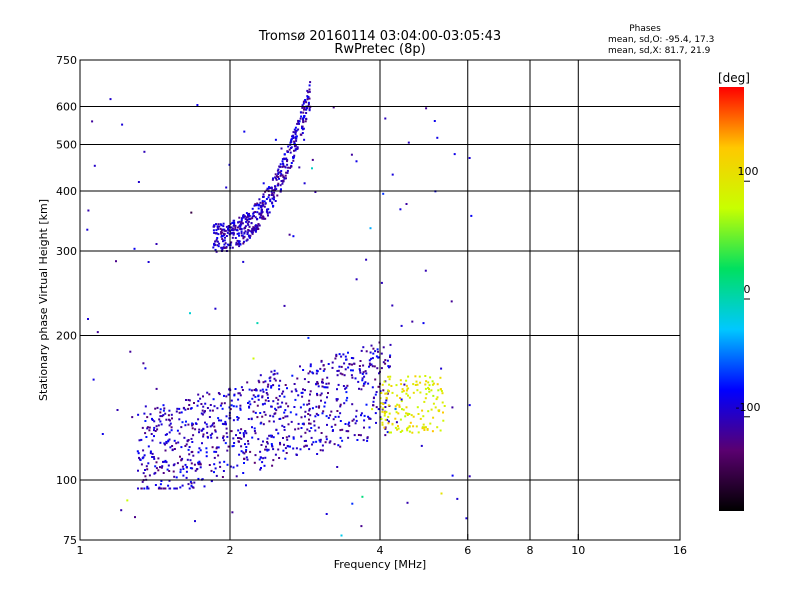 This screenshot has width=800, height=600. Describe the element at coordinates (66, 191) in the screenshot. I see `y-tick-label: 400` at that location.